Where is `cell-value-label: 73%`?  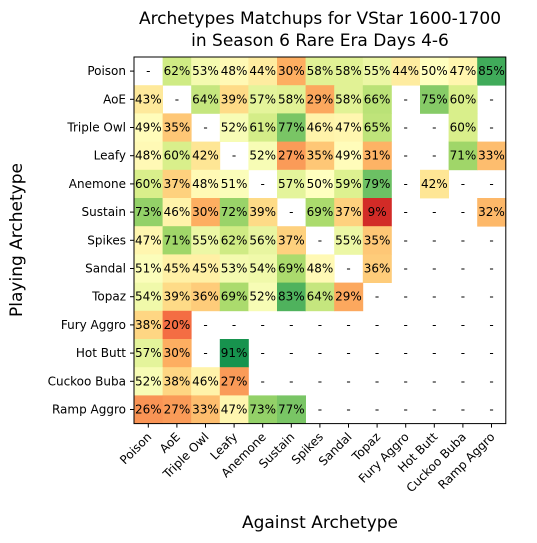
cell-value-label: 73% is located at coordinates (148, 212).